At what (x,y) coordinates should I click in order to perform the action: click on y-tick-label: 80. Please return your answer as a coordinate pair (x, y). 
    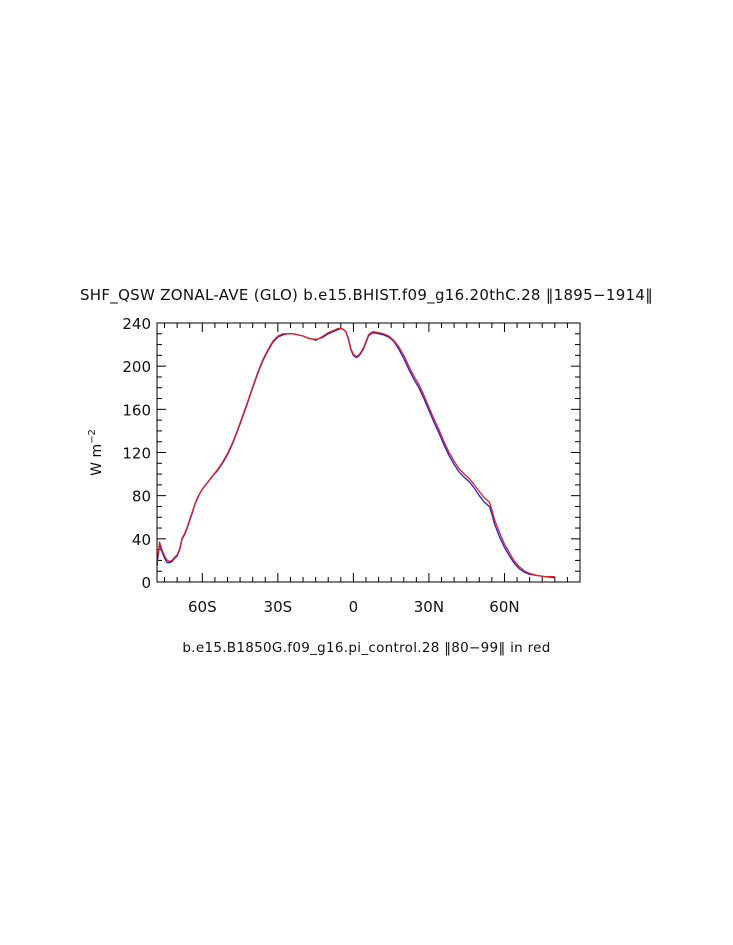
    Looking at the image, I should click on (141, 497).